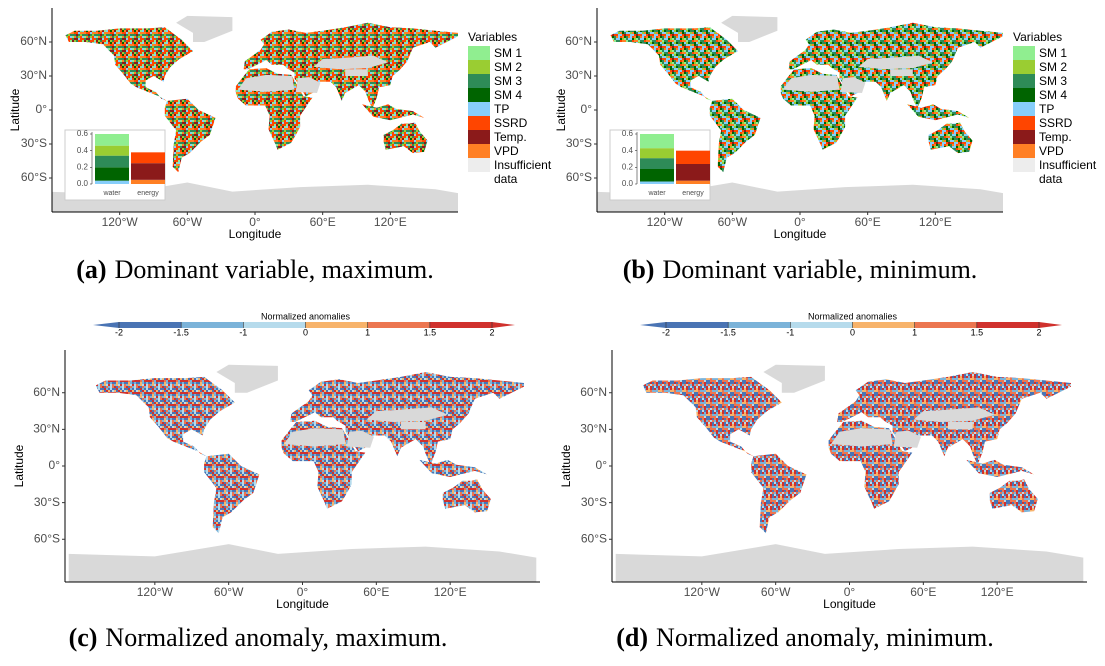 The width and height of the screenshot is (1105, 666). I want to click on legend-label: SM 4, so click(508, 95).